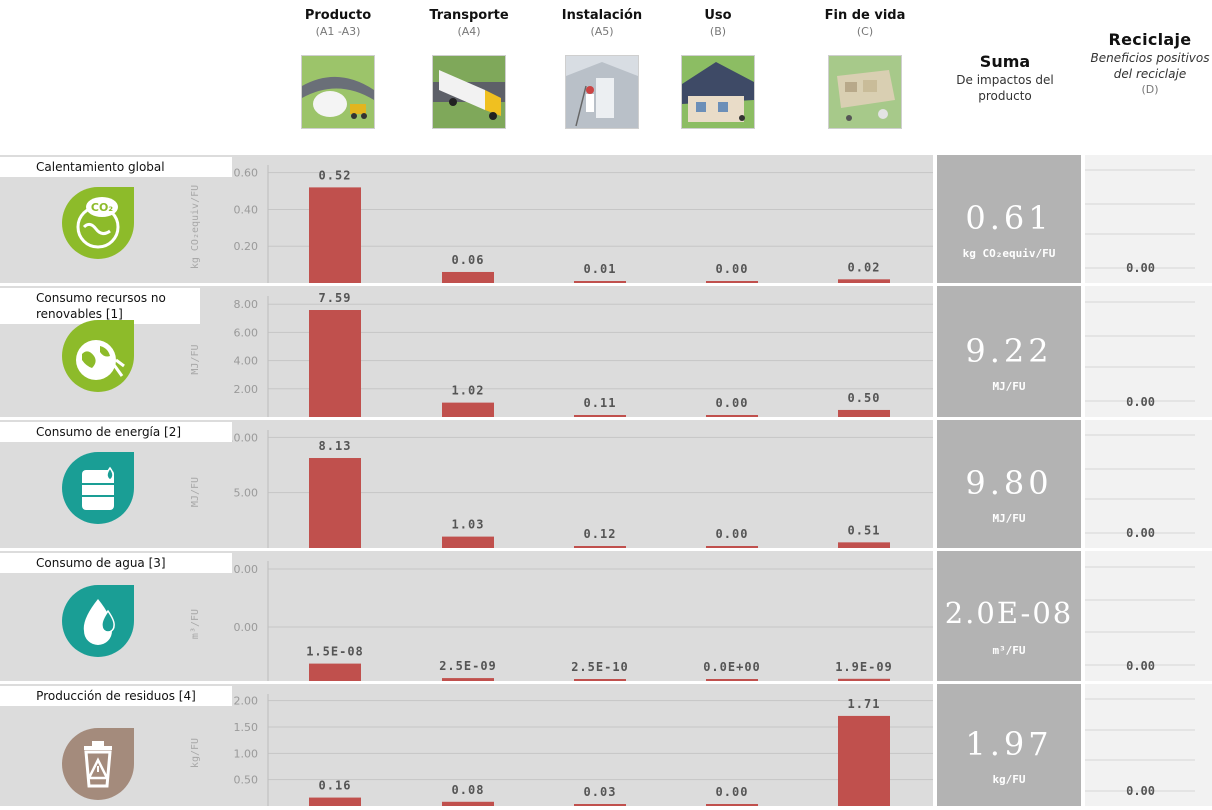 This screenshot has width=1212, height=810. I want to click on bar-value-label: 1.02, so click(468, 391).